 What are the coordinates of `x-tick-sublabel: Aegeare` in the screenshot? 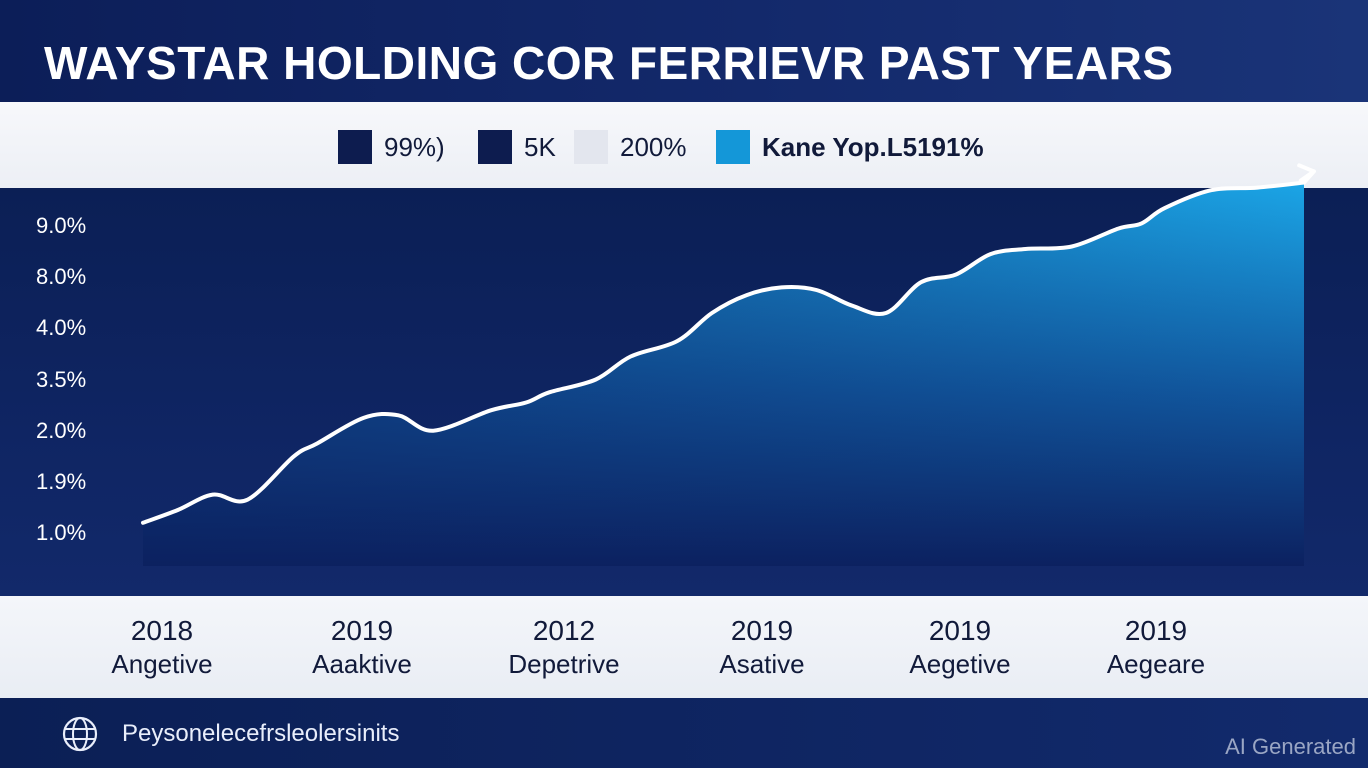 It's located at (1156, 664).